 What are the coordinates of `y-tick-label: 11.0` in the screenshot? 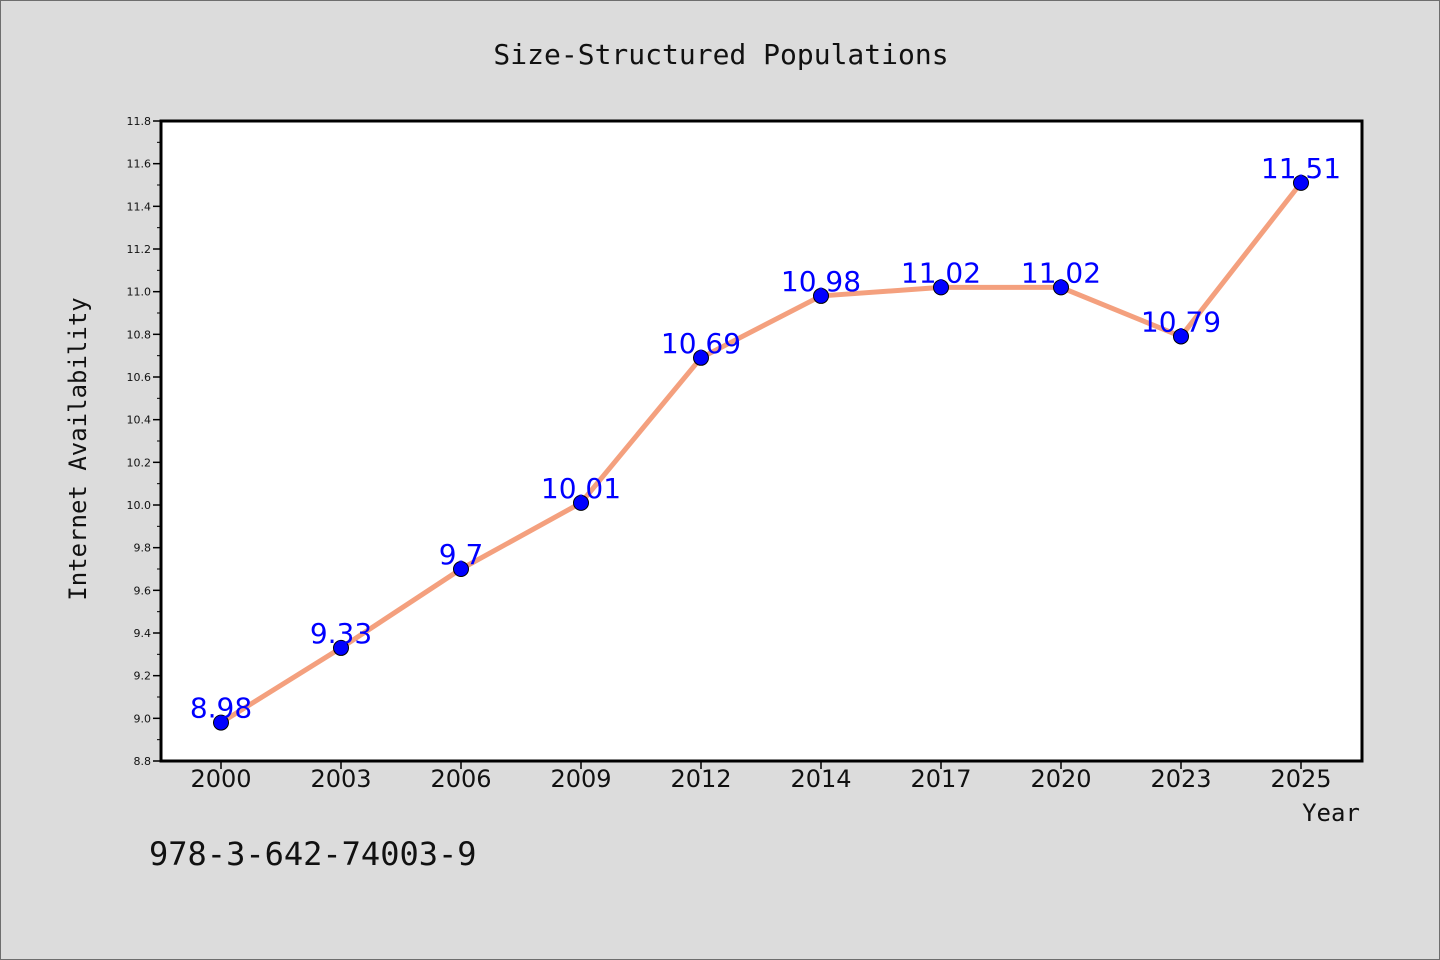 It's located at (139, 292).